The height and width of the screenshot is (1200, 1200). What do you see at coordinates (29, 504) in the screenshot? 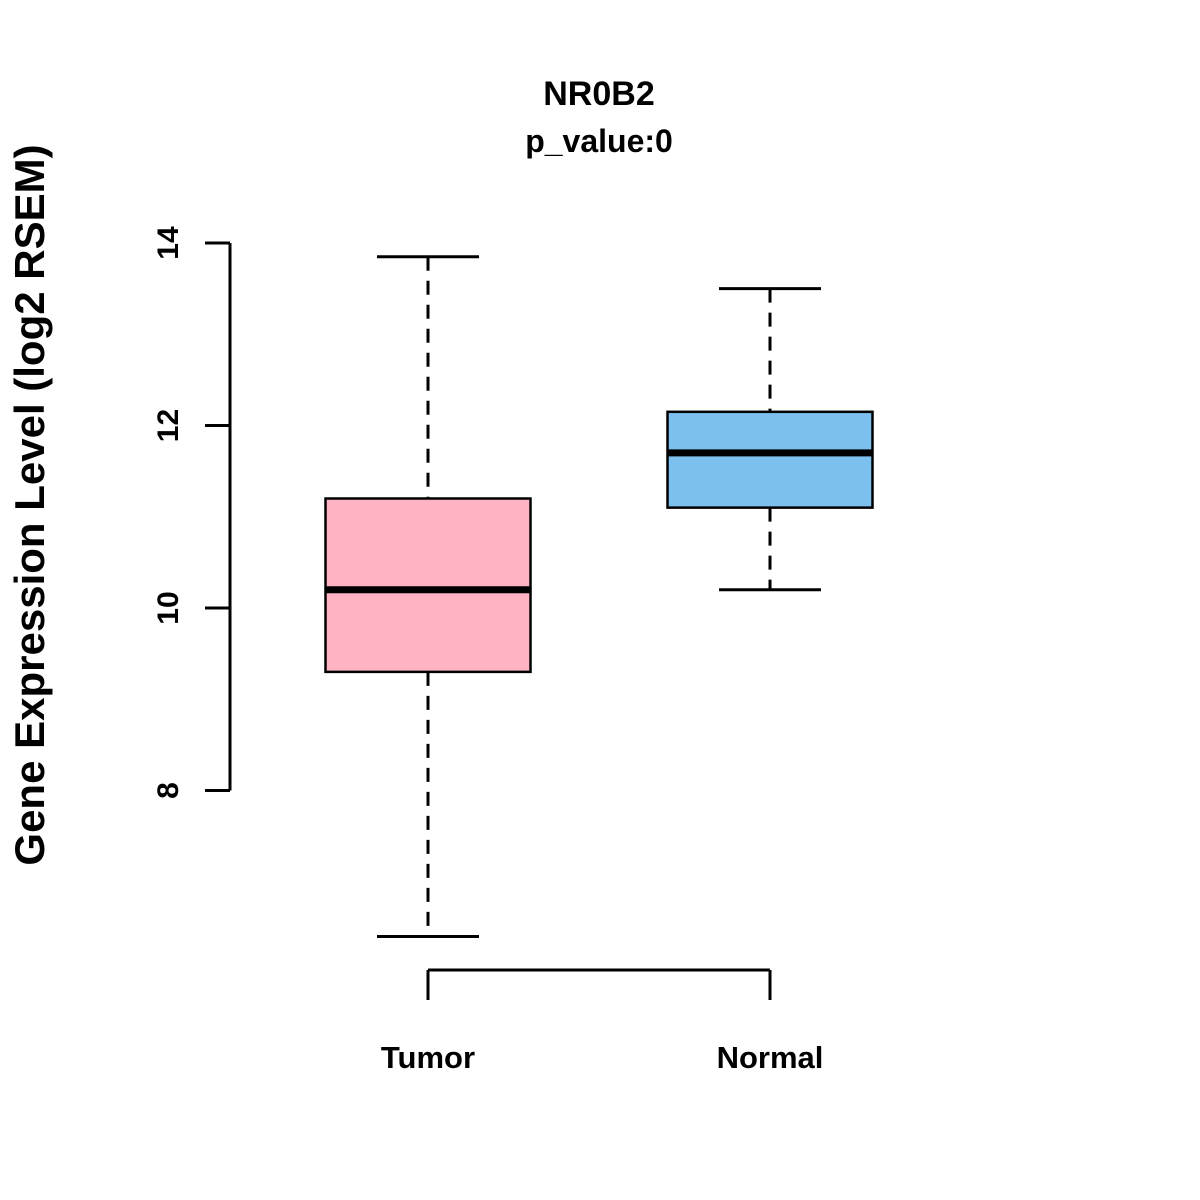
I see `y-axis-label: Gene Expression Level (log2 RSEM)` at bounding box center [29, 504].